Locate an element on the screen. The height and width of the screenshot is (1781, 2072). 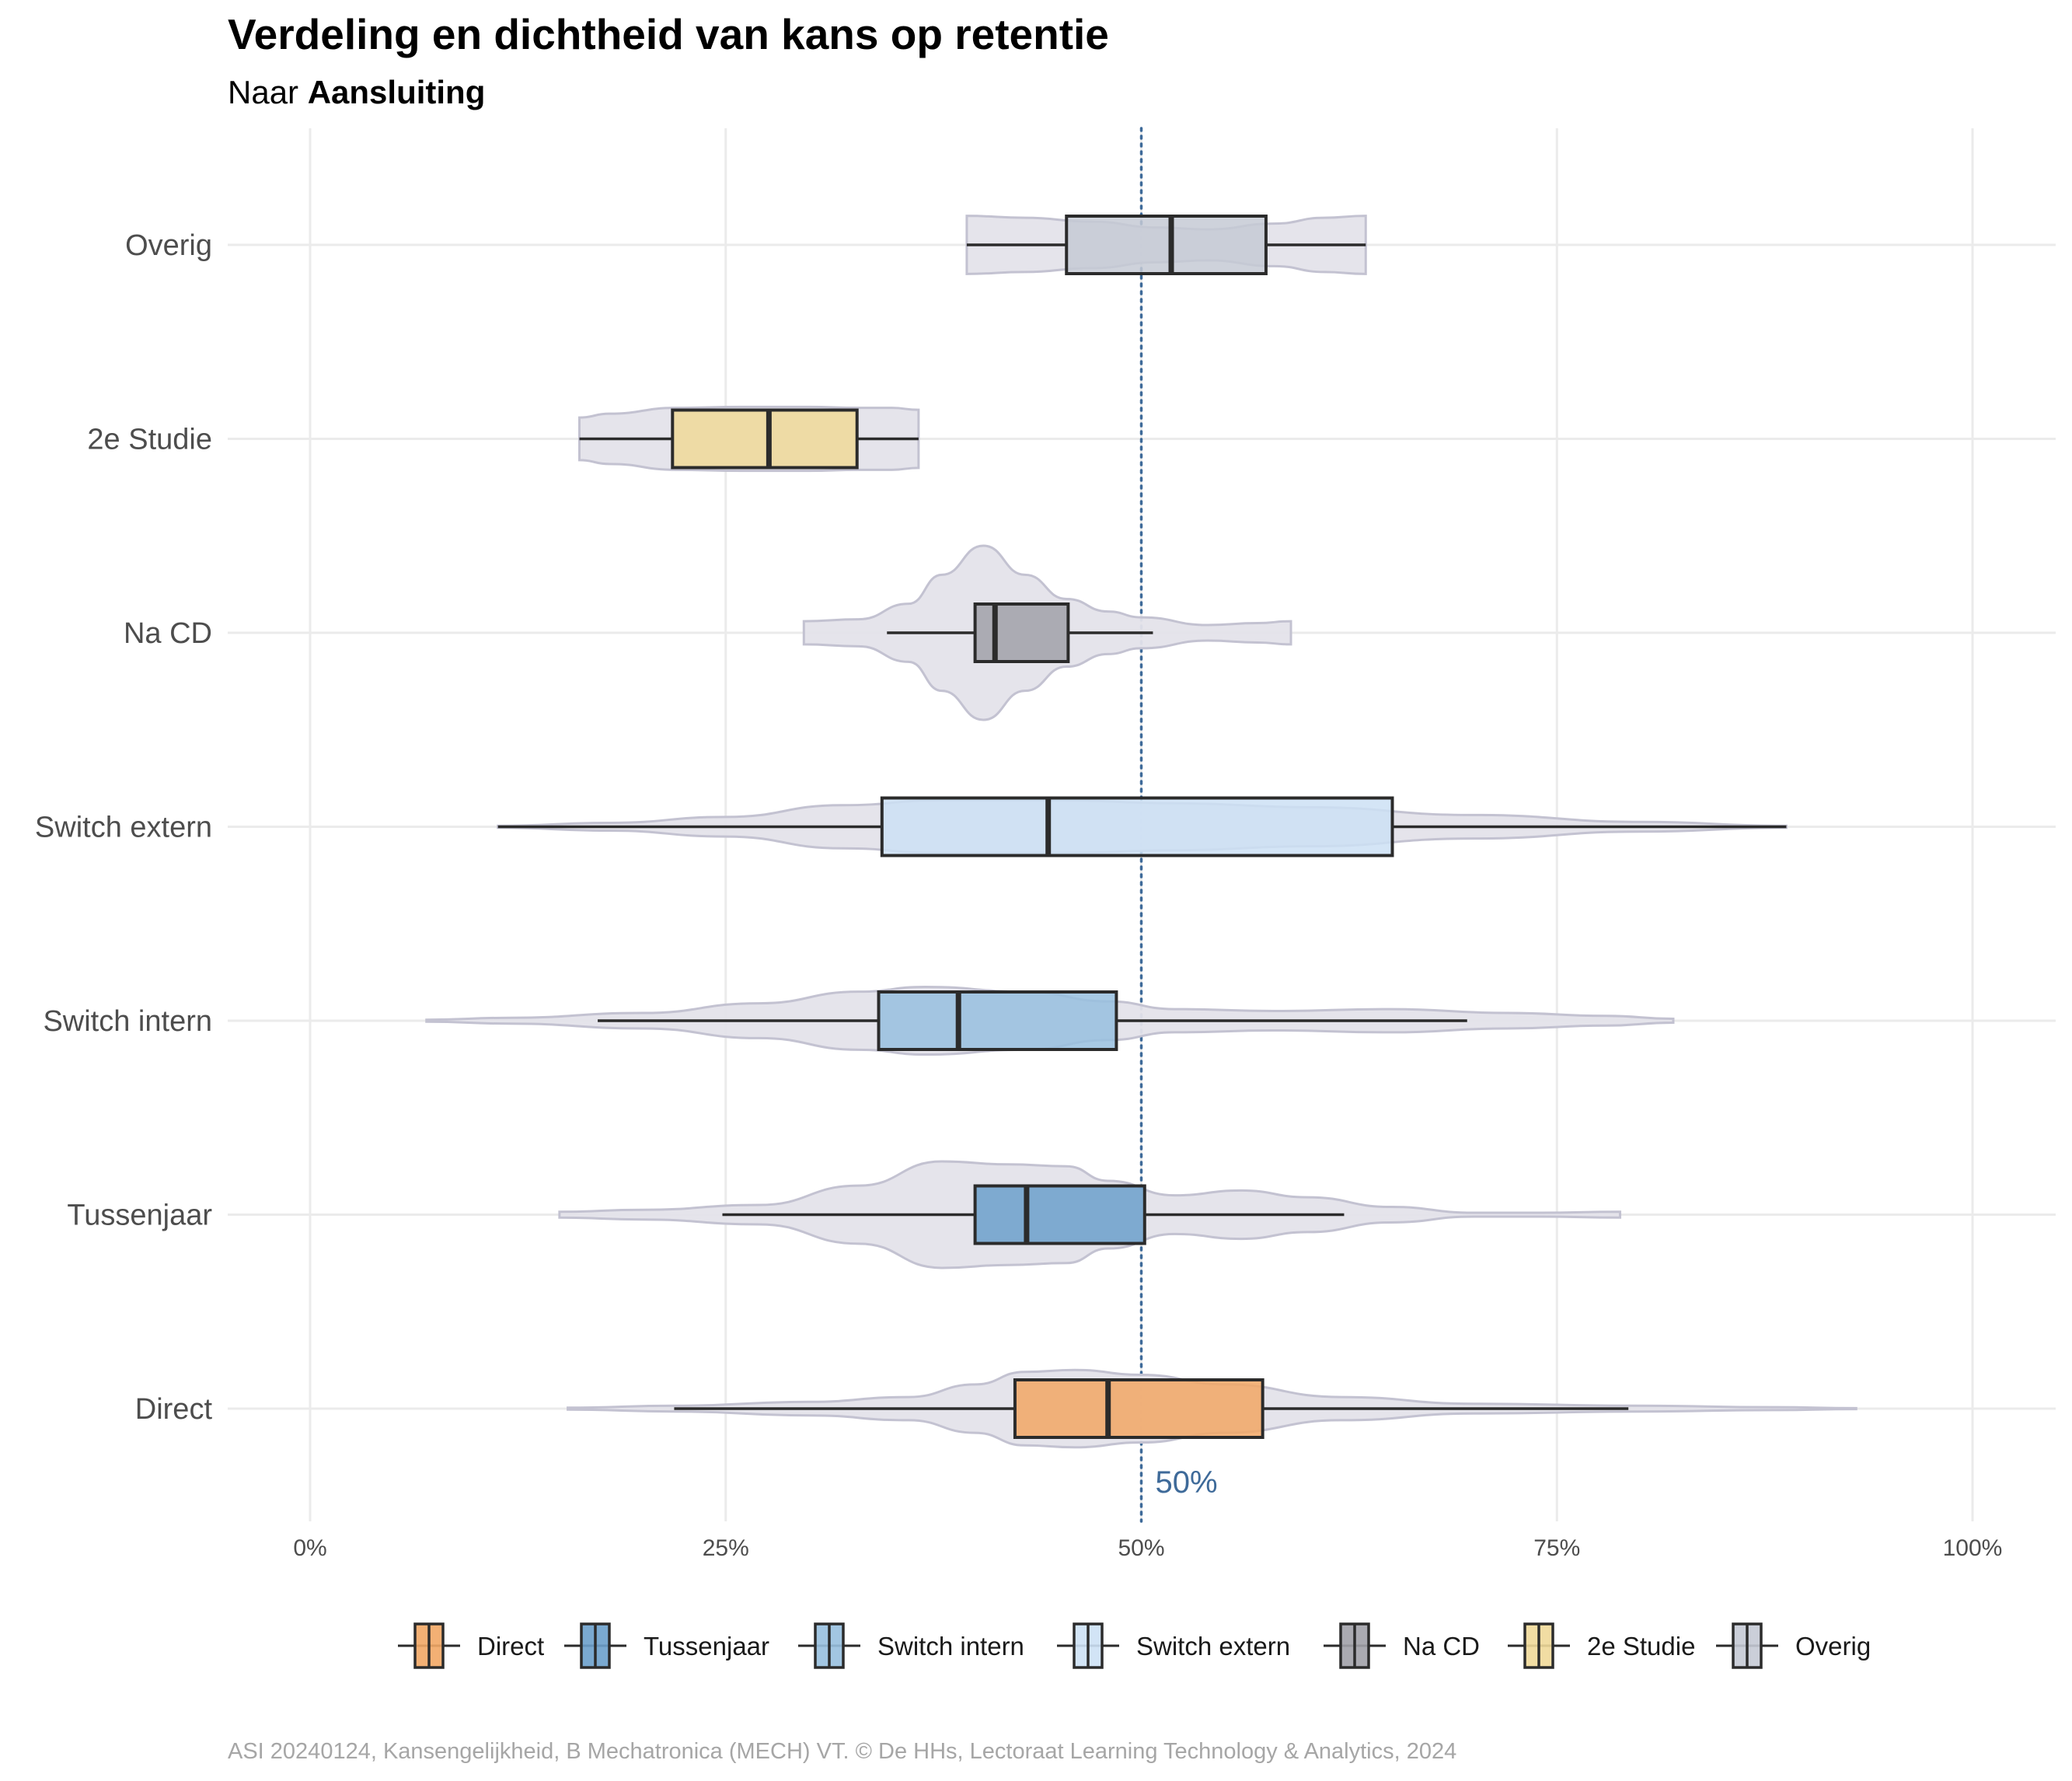
y-tick-label-switch-extern: Switch extern is located at coordinates (123, 828).